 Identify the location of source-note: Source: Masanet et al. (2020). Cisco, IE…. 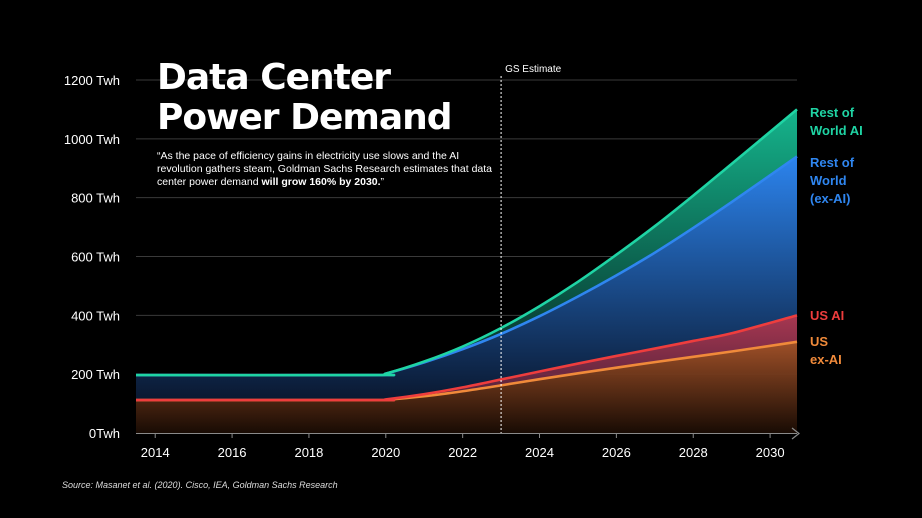
(200, 485).